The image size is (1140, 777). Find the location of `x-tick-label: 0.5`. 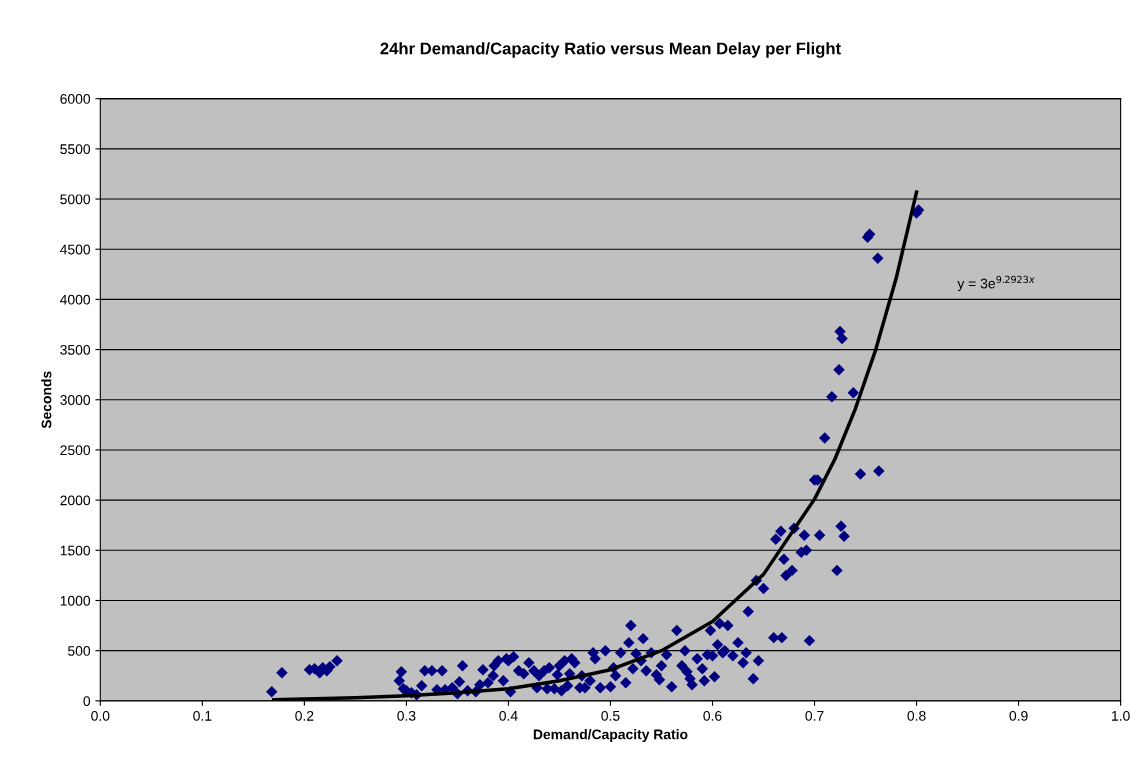

x-tick-label: 0.5 is located at coordinates (610, 715).